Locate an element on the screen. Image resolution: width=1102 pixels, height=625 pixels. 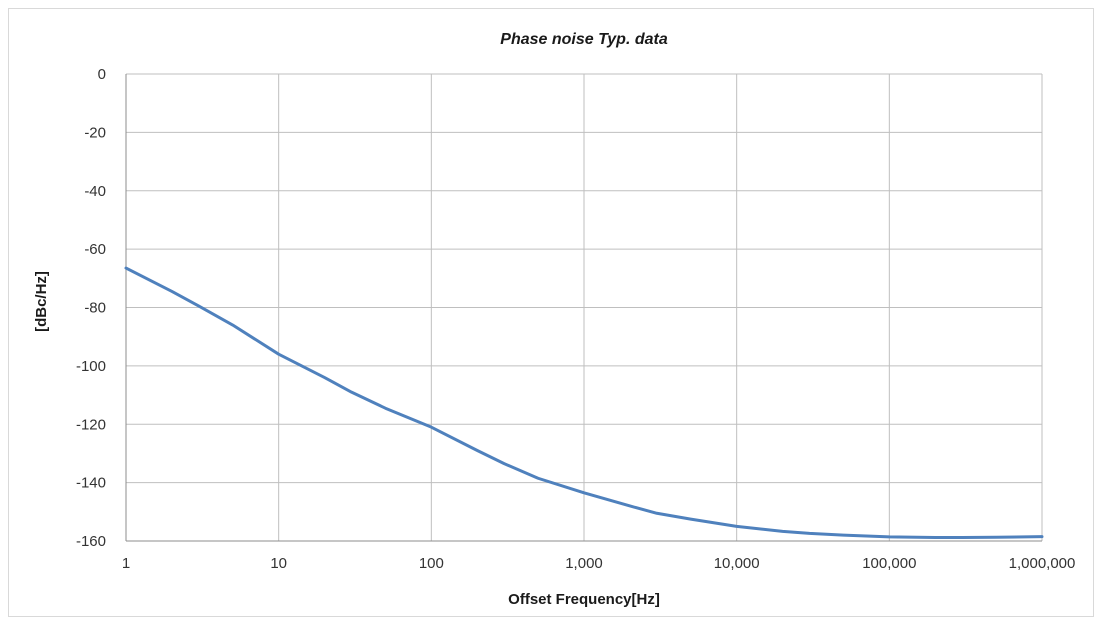
y-tick-label: -20 is located at coordinates (95, 132).